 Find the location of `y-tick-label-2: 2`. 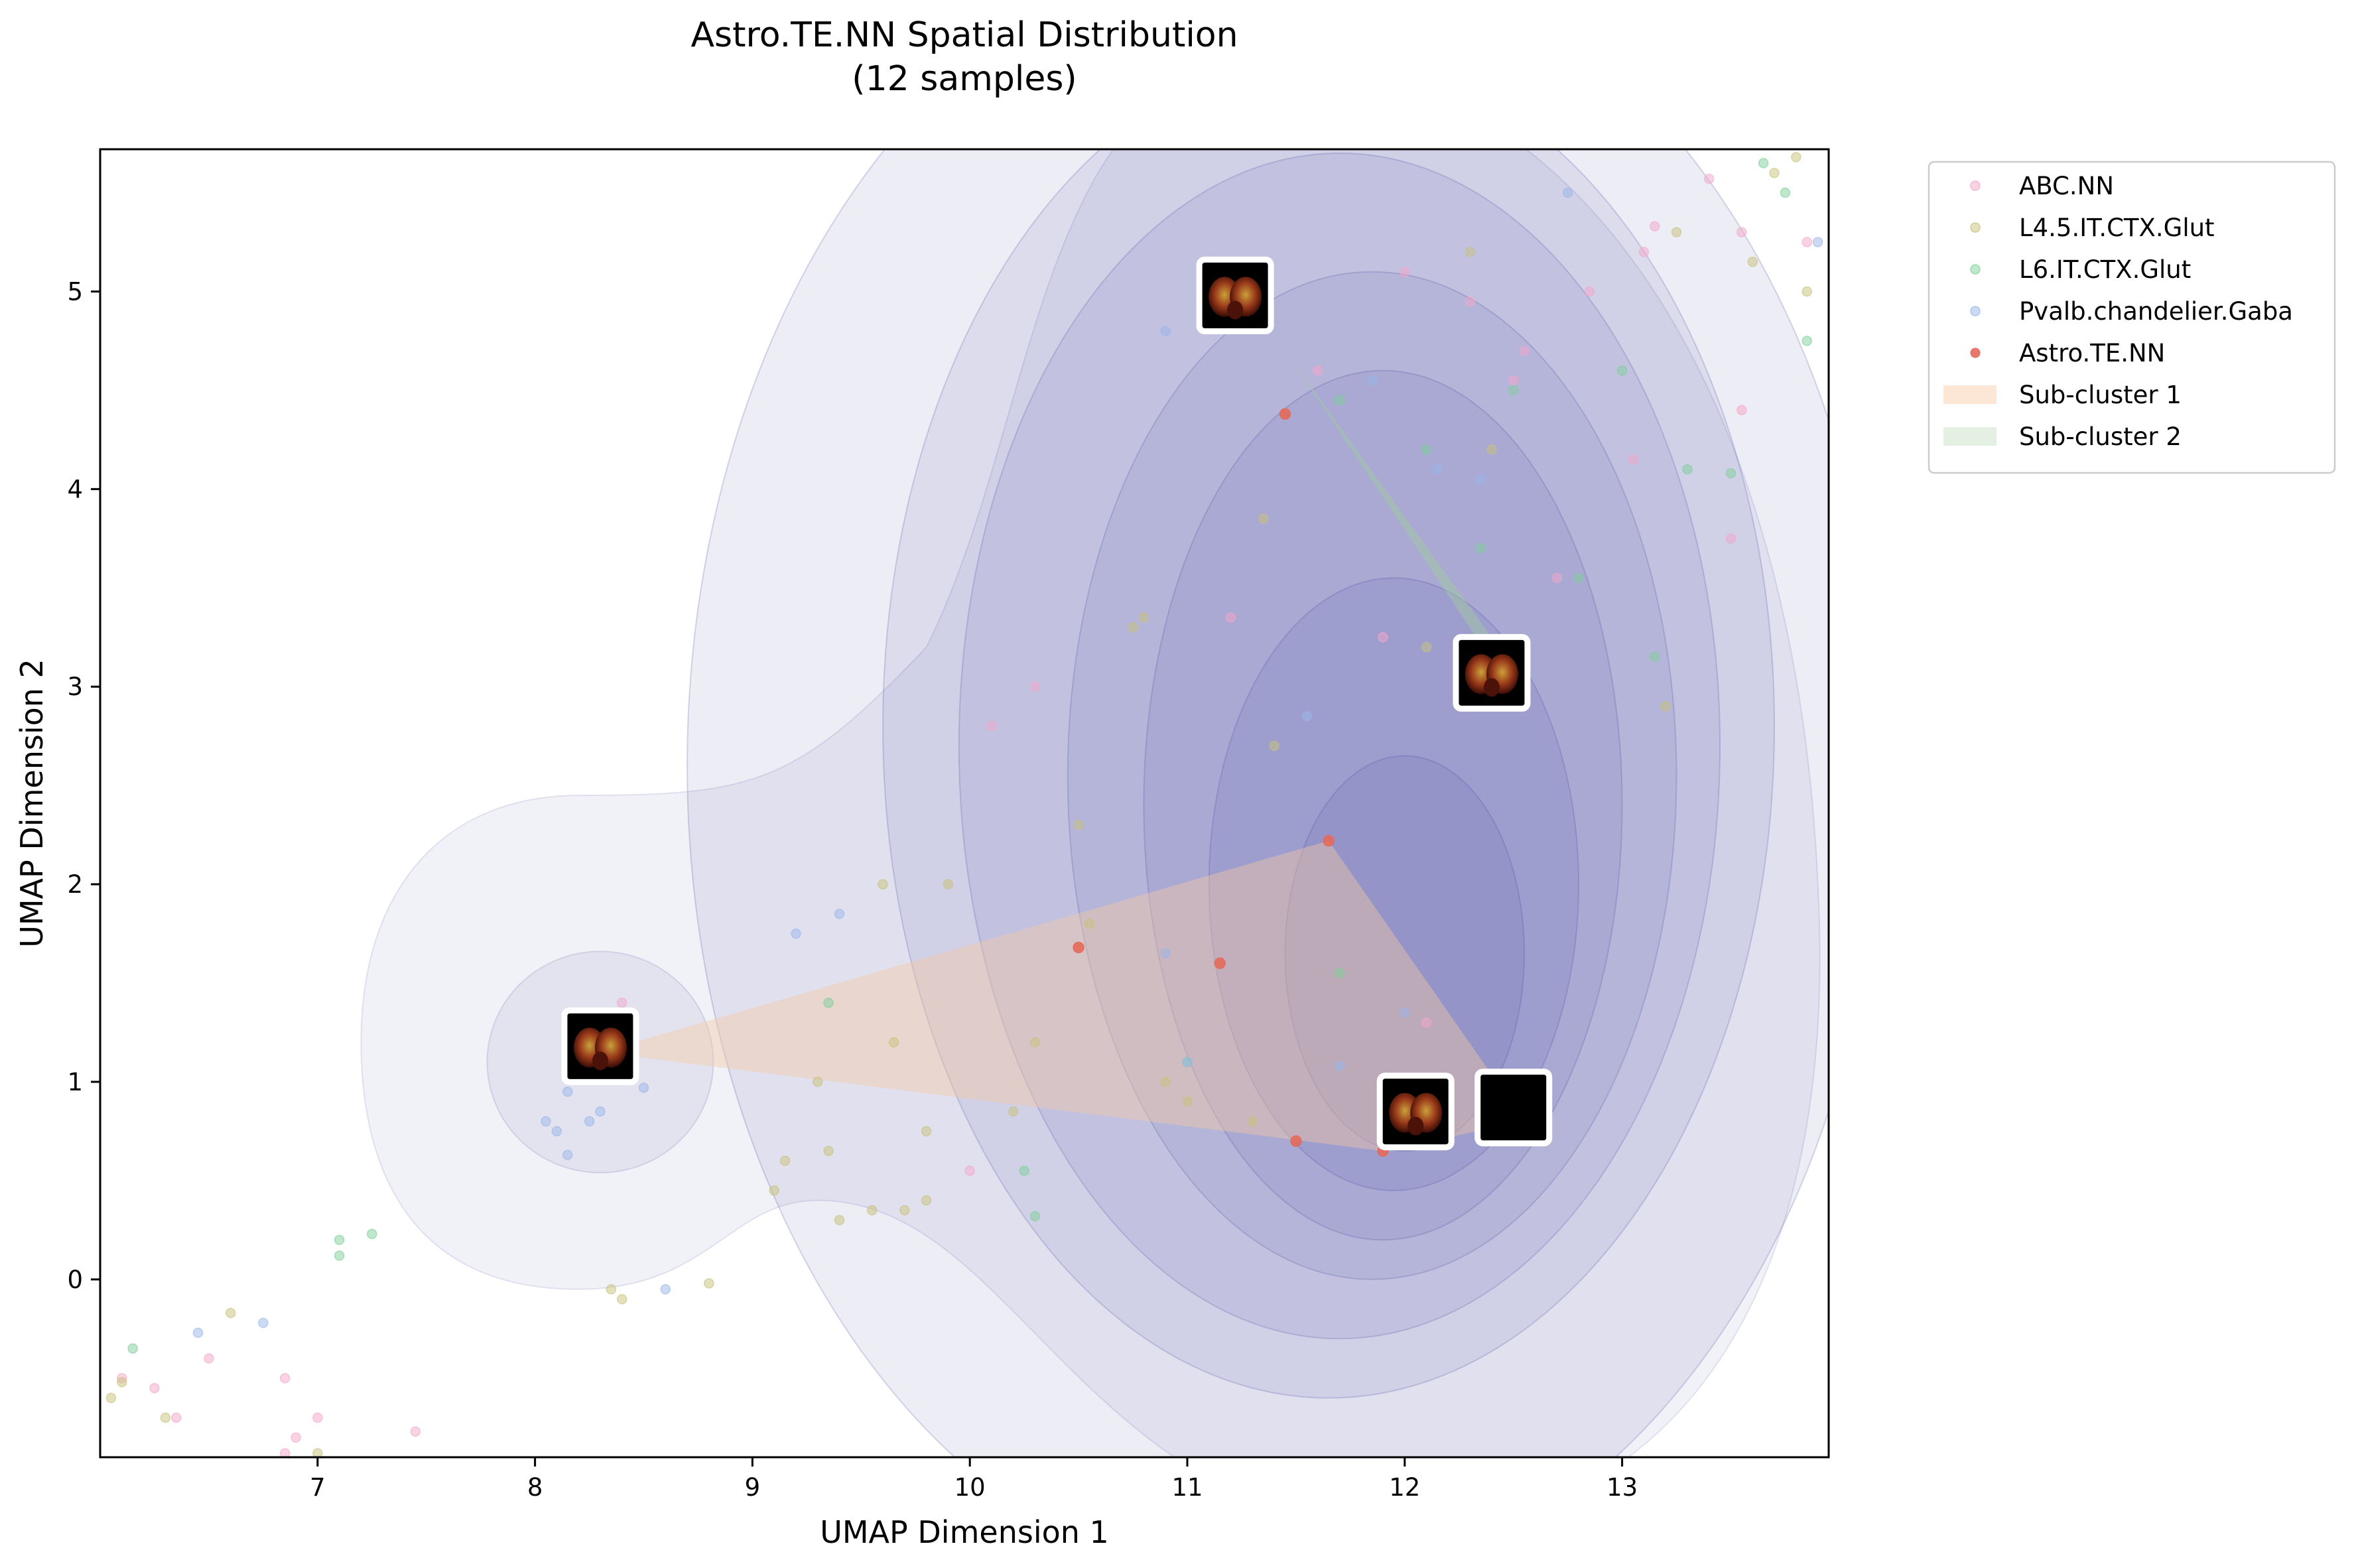

y-tick-label-2: 2 is located at coordinates (75, 884).